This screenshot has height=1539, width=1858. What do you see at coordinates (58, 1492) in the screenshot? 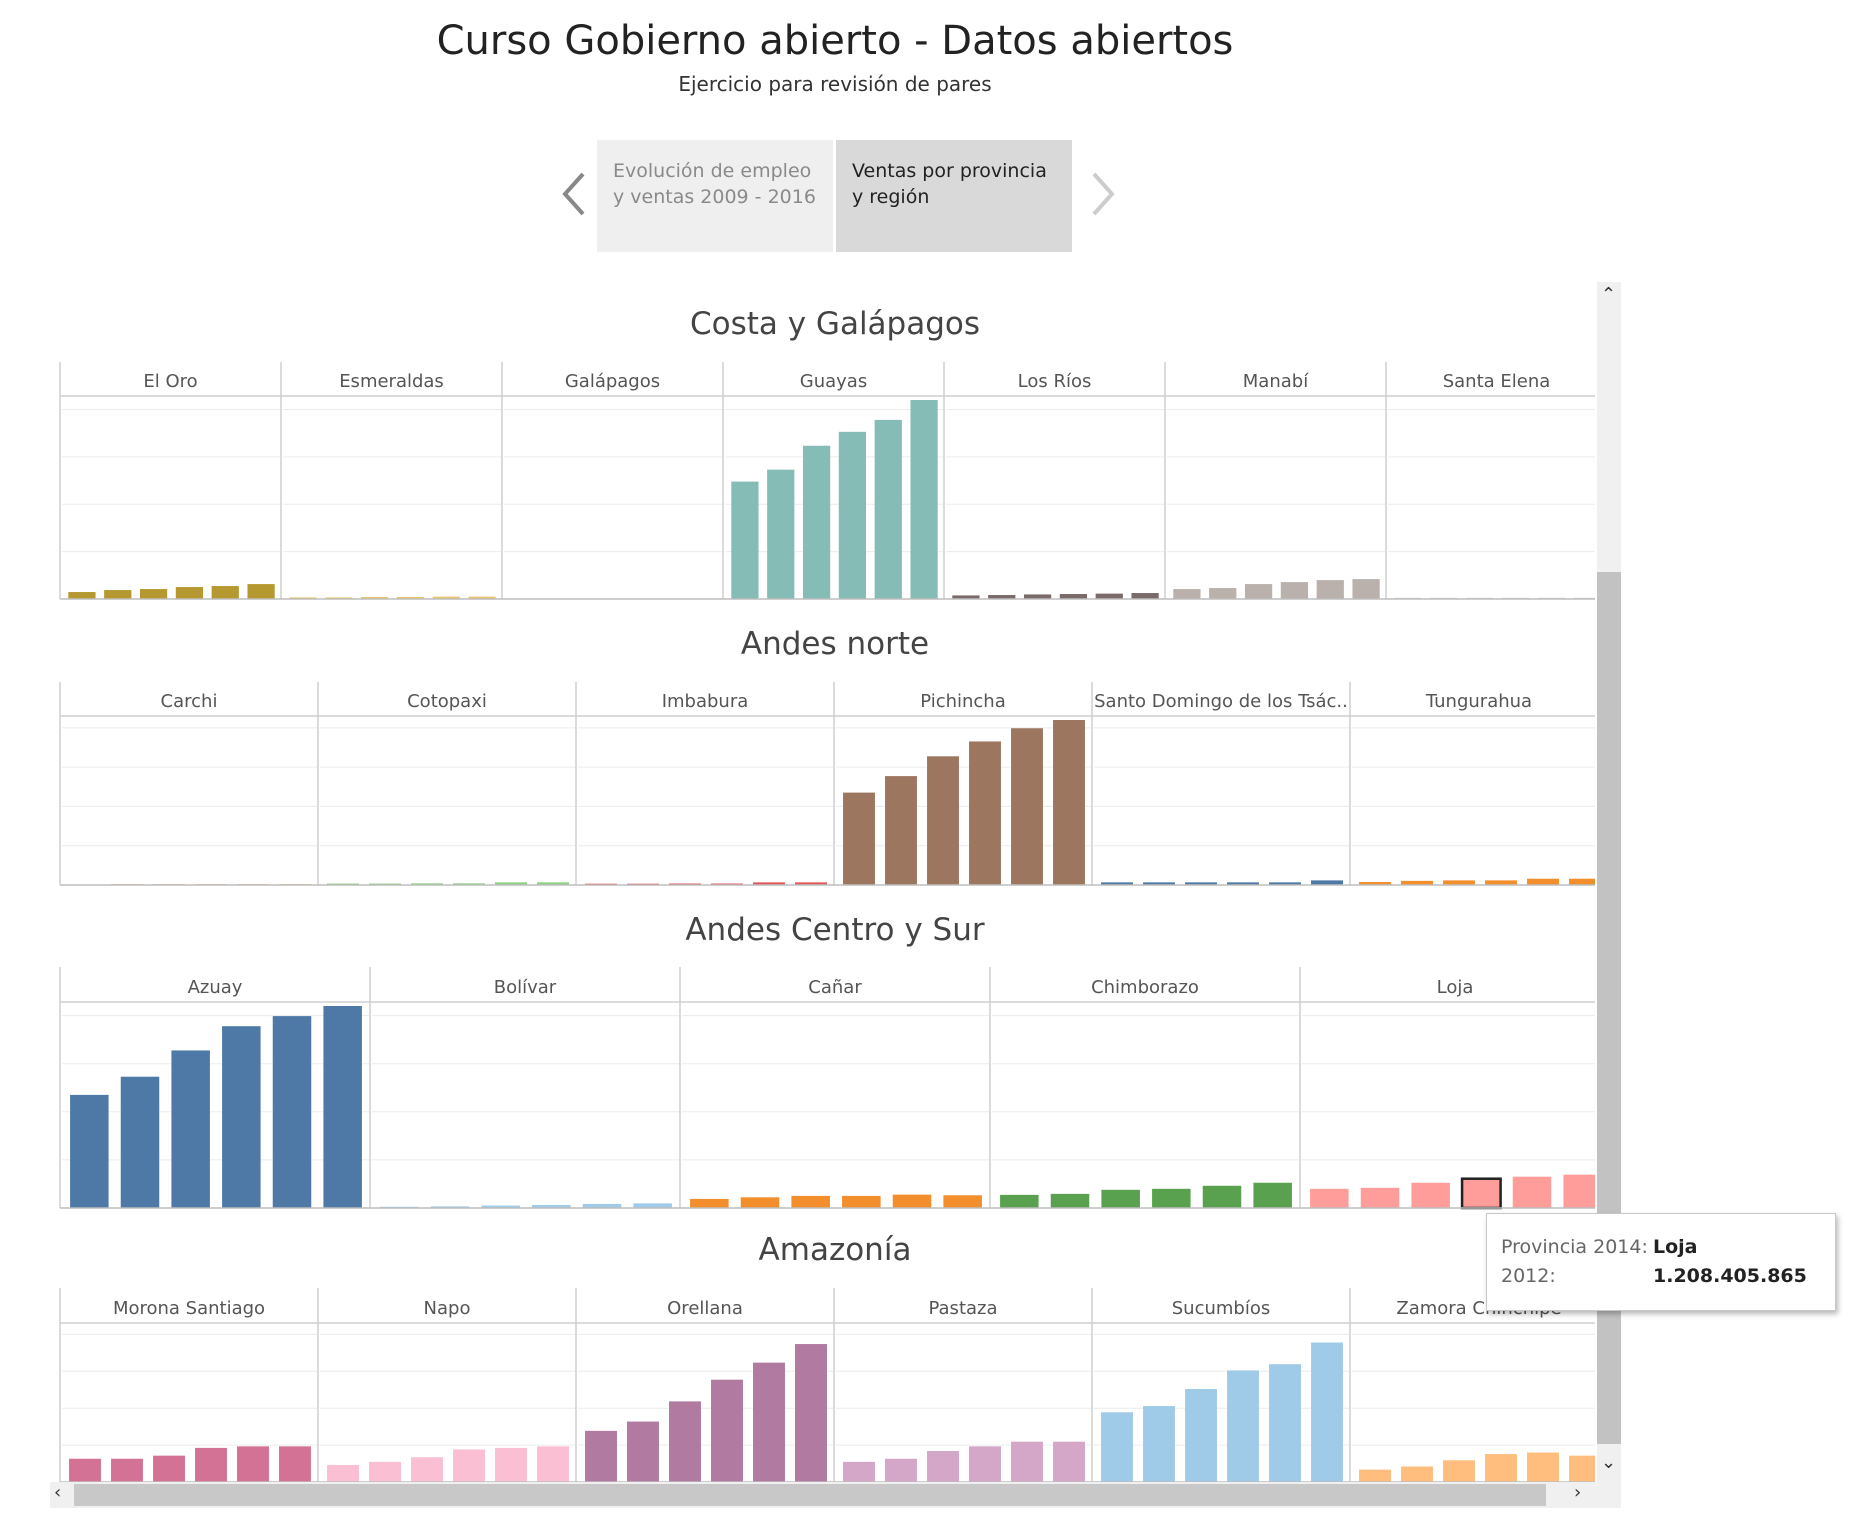
I see `scroll-left-icon: ‹` at bounding box center [58, 1492].